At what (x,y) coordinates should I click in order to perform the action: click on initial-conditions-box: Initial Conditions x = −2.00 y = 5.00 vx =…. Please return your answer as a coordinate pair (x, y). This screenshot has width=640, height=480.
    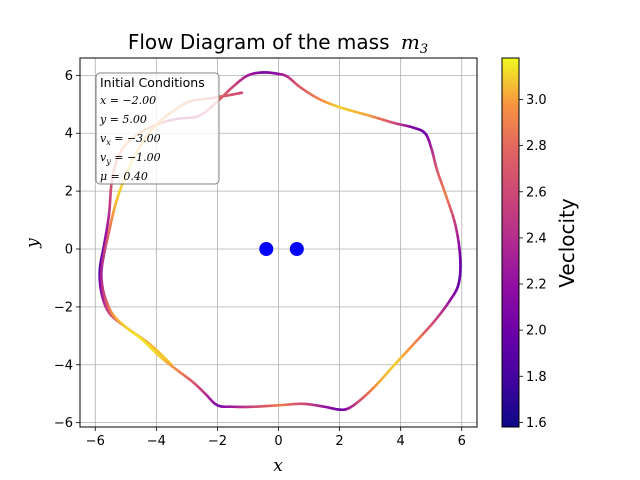
    Looking at the image, I should click on (157, 128).